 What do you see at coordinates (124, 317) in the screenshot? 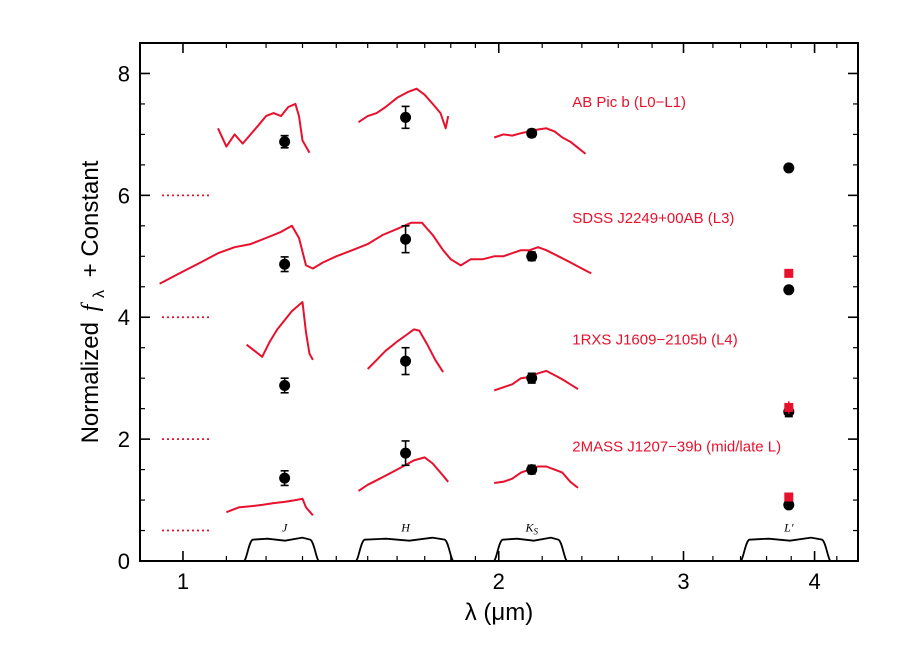
I see `y-tick-label: 4` at bounding box center [124, 317].